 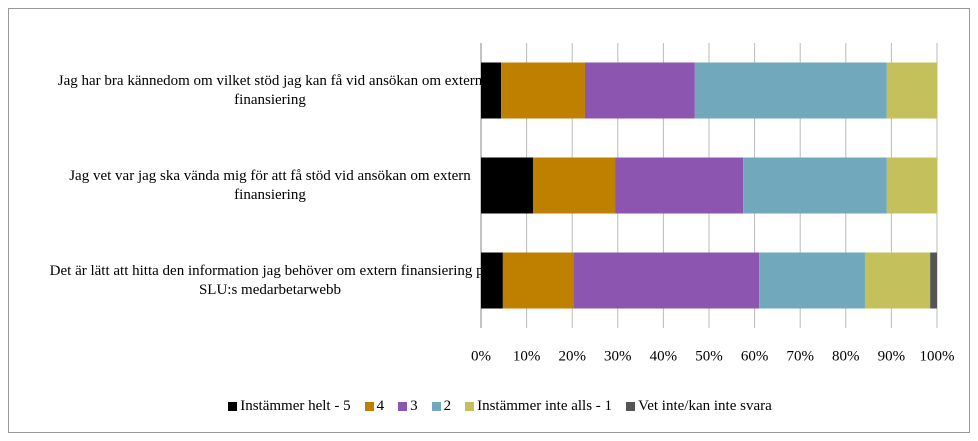 What do you see at coordinates (846, 356) in the screenshot?
I see `x-tick-label: 80%` at bounding box center [846, 356].